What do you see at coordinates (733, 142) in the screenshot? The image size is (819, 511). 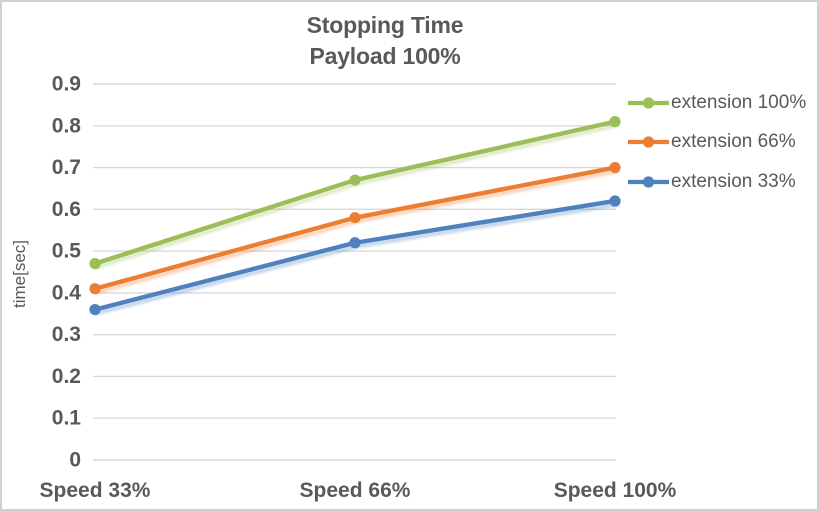 I see `legend-label: extension 66%` at bounding box center [733, 142].